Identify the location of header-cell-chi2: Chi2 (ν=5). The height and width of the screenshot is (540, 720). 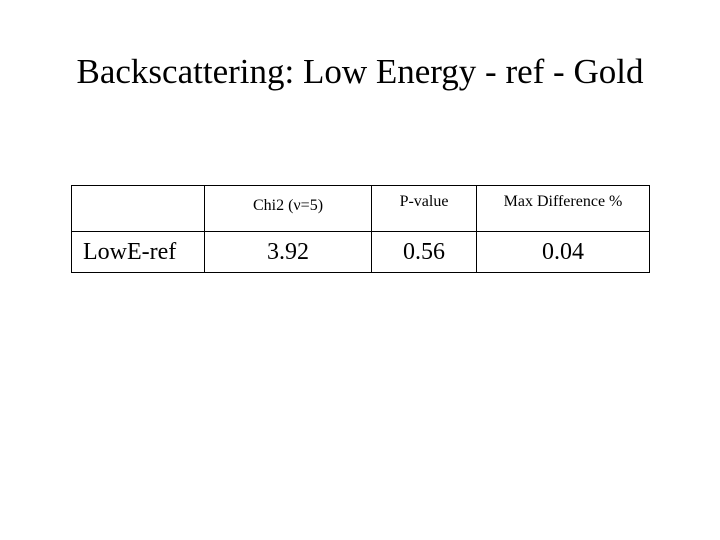
(288, 208).